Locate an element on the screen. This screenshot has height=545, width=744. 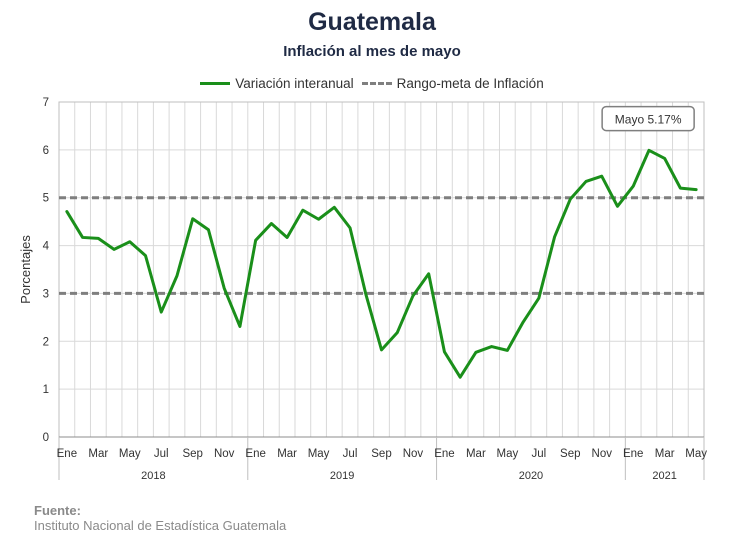
chart-subtitle: Inflación al mes de mayo is located at coordinates (372, 51).